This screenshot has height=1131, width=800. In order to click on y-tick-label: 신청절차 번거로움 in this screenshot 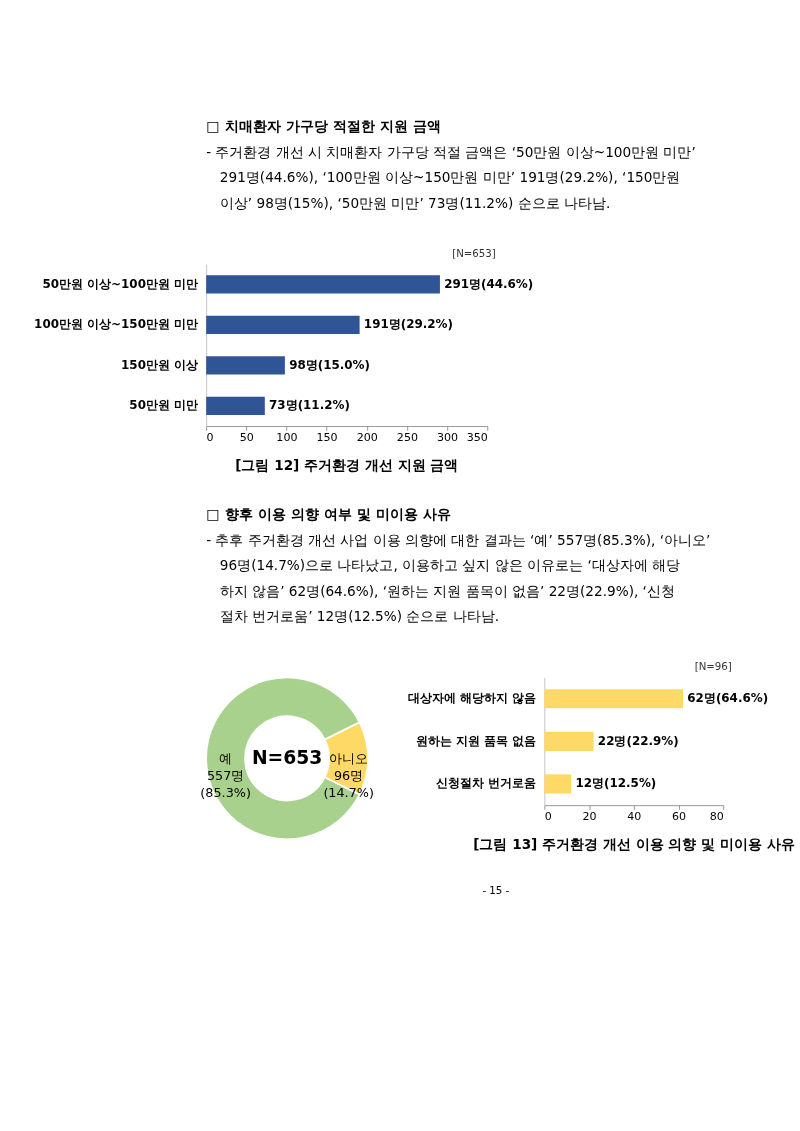, I will do `click(486, 783)`.